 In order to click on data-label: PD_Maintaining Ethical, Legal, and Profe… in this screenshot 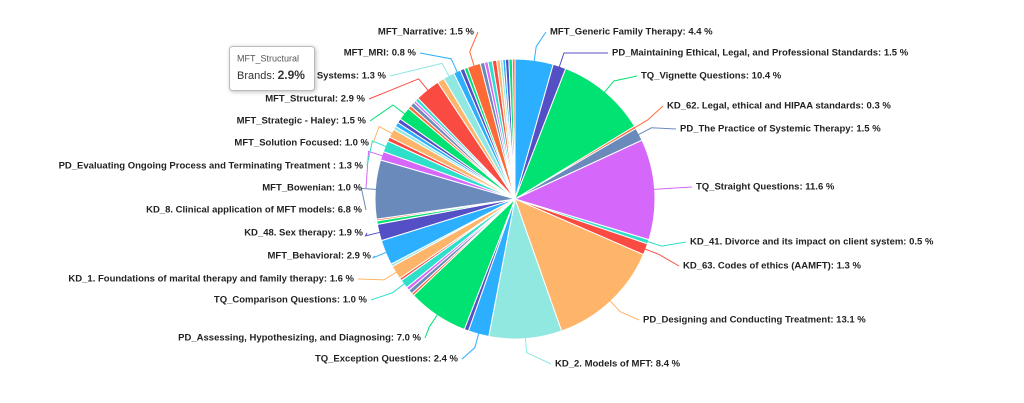, I will do `click(760, 53)`.